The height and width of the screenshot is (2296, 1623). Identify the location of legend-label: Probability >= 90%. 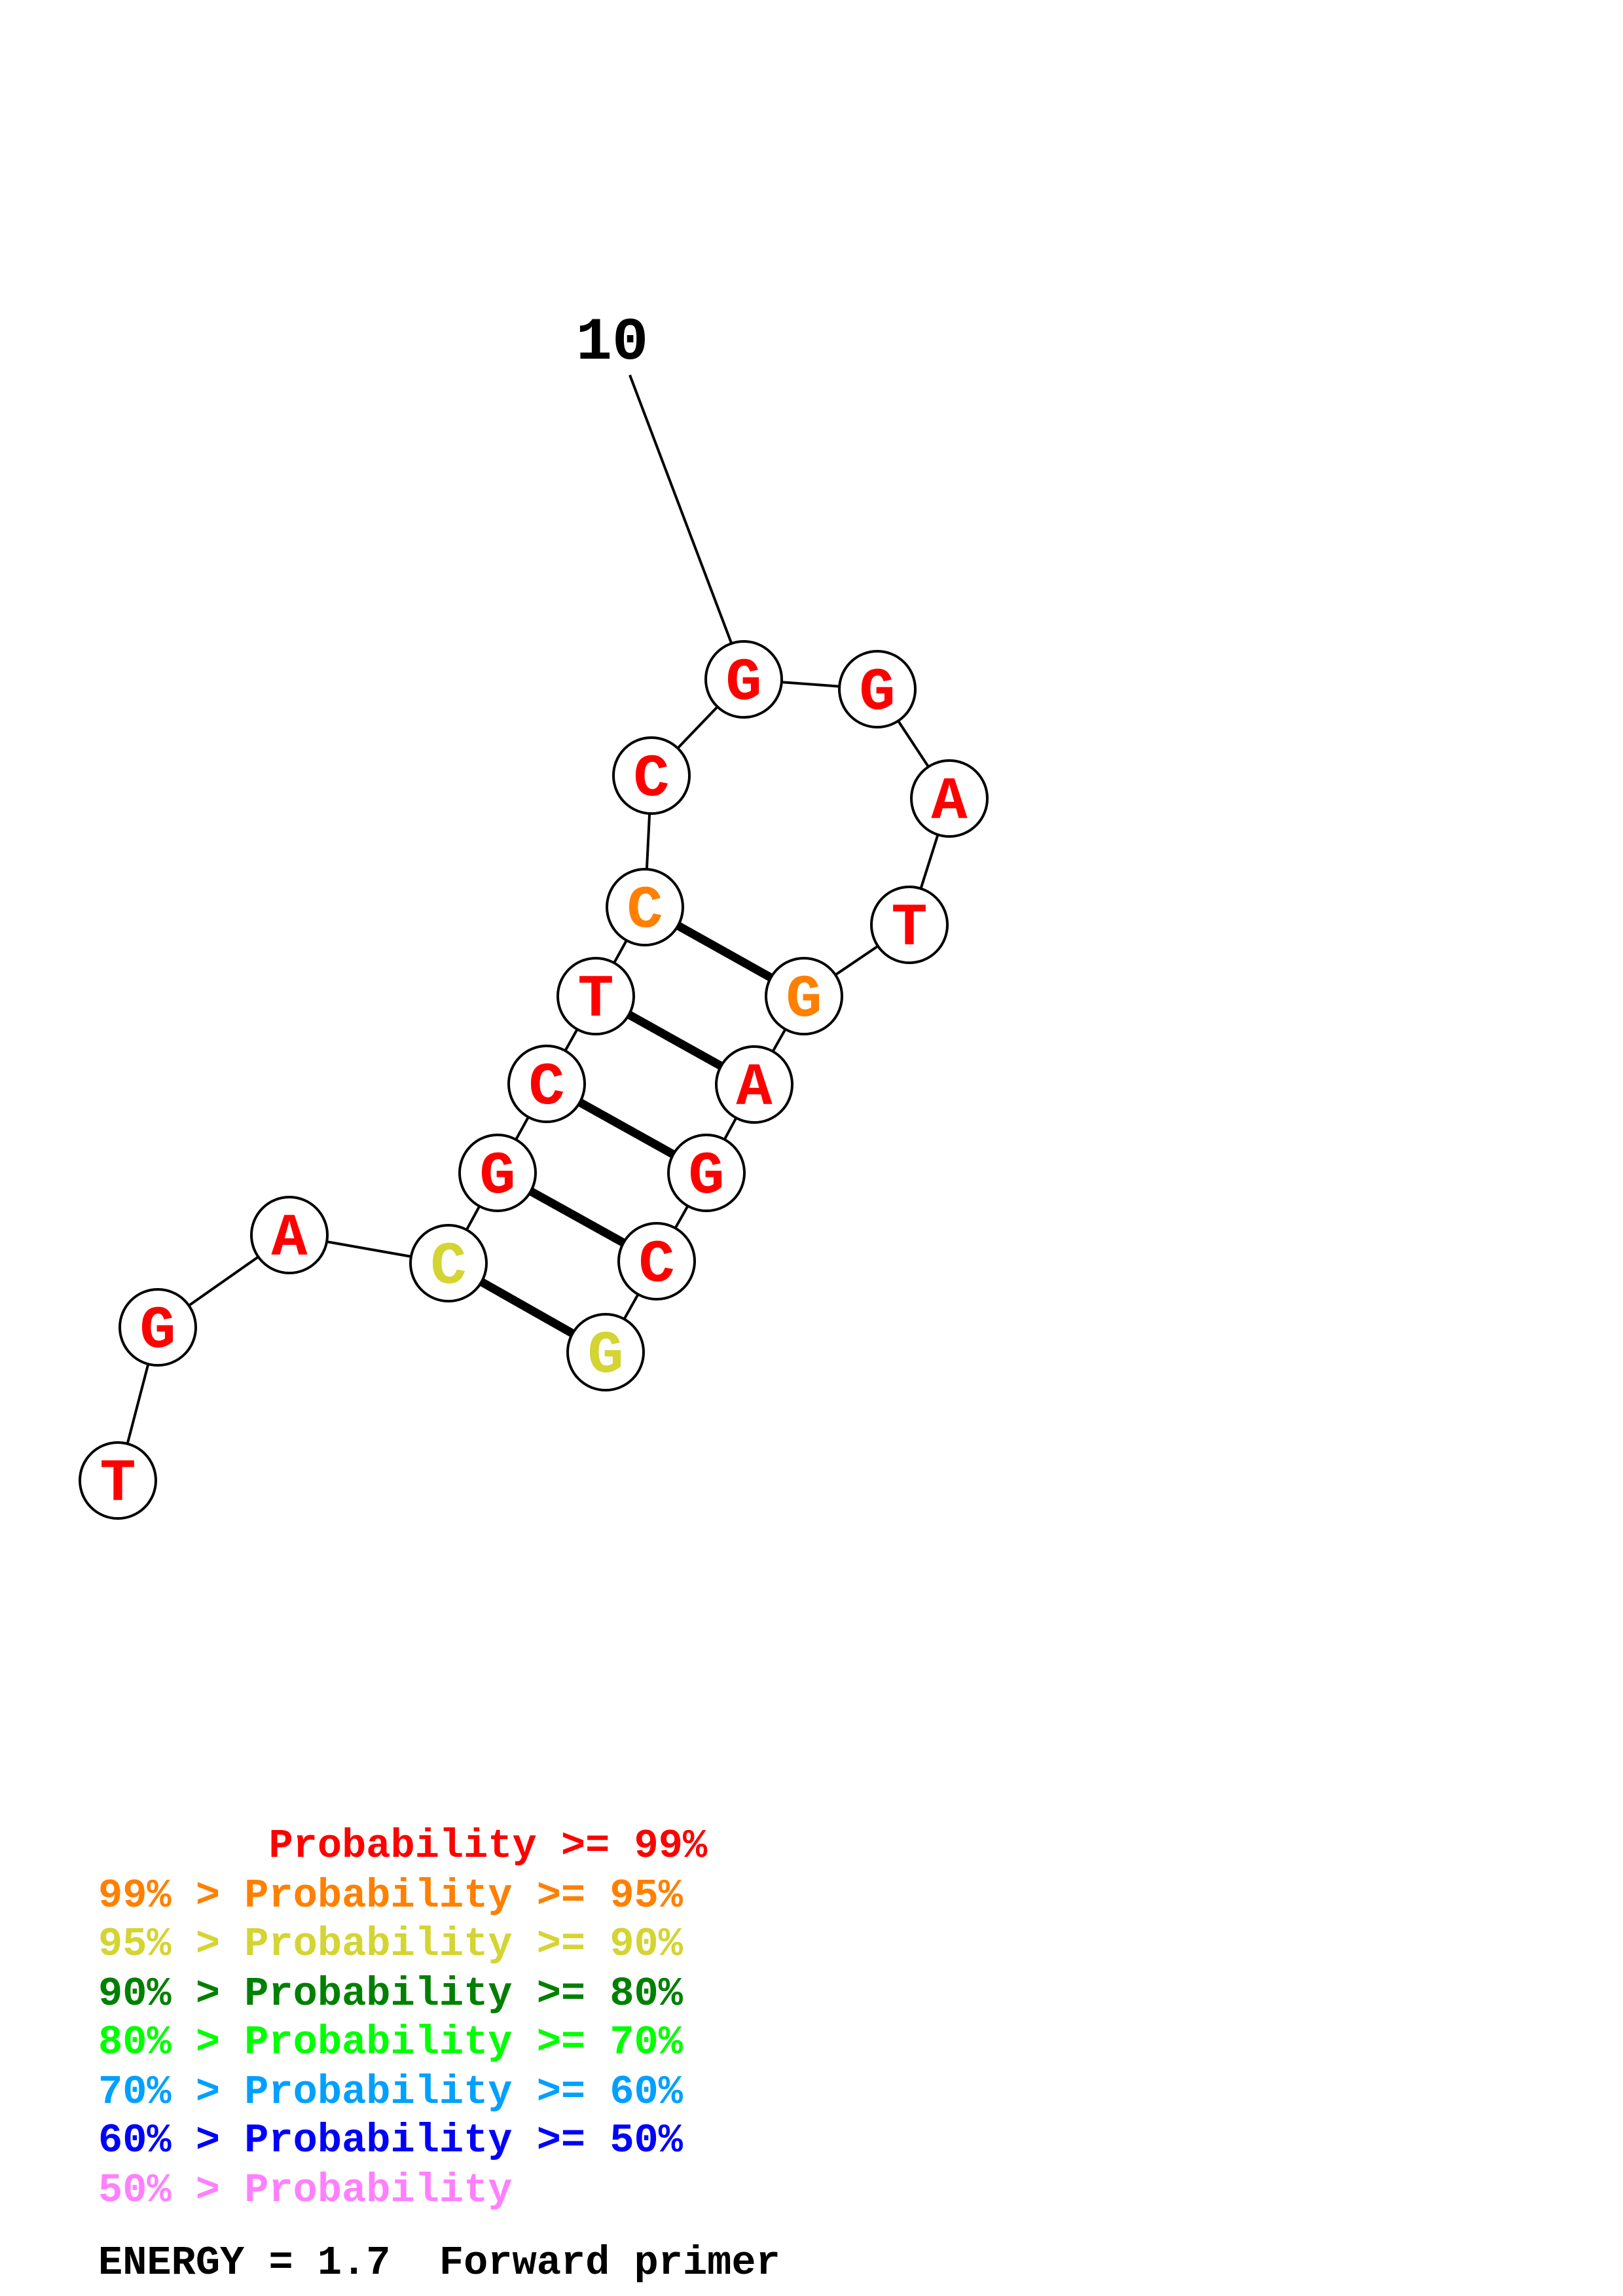
(463, 1944).